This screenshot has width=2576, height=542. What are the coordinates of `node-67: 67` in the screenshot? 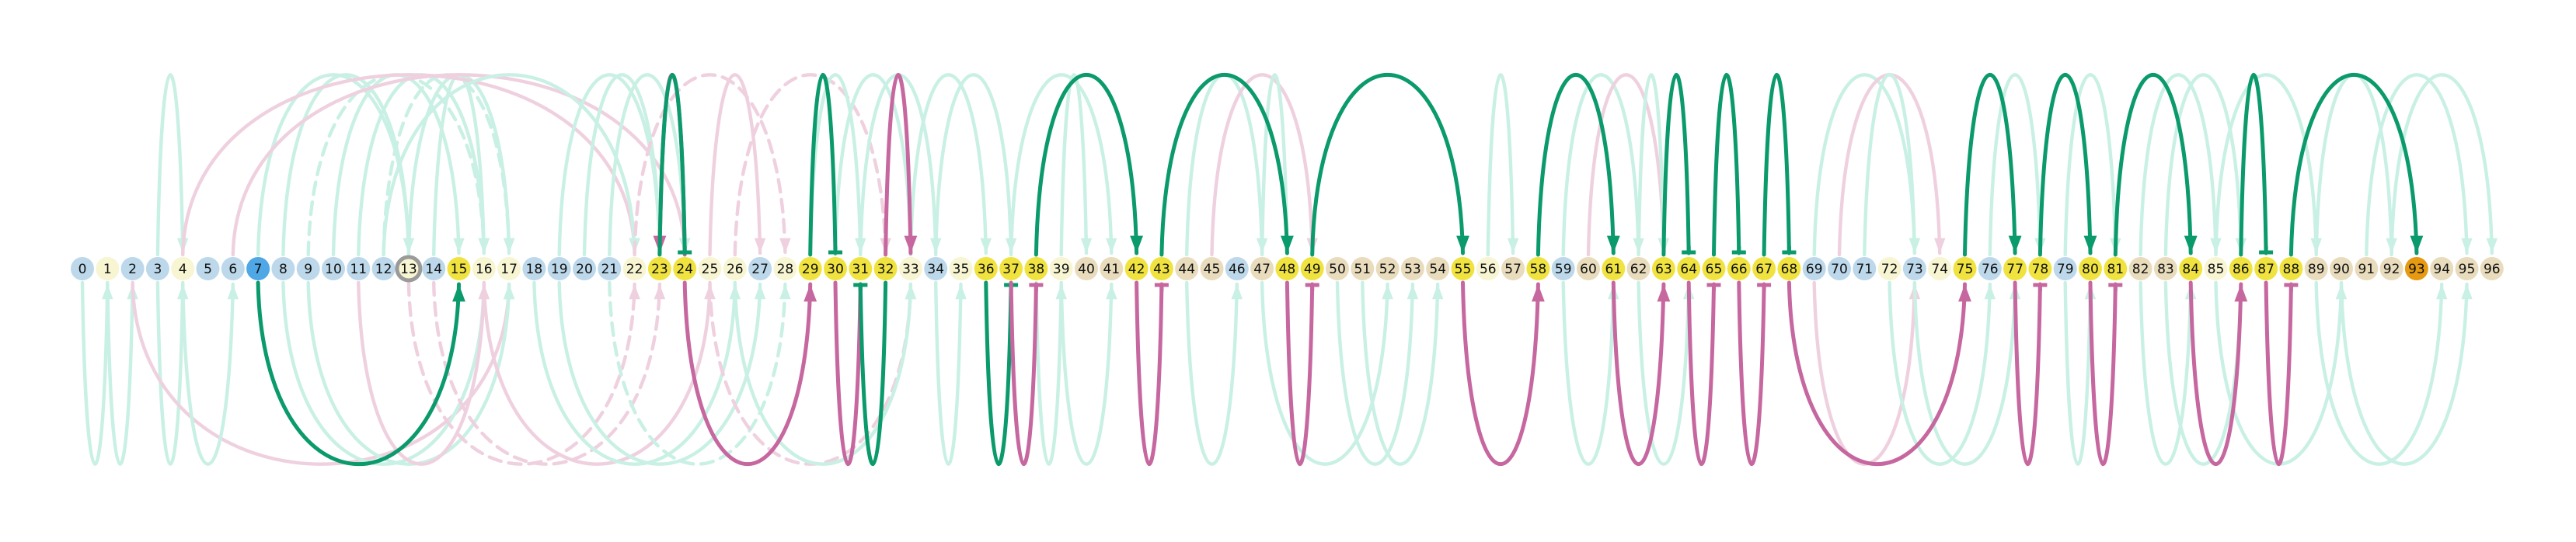 It's located at (1764, 268).